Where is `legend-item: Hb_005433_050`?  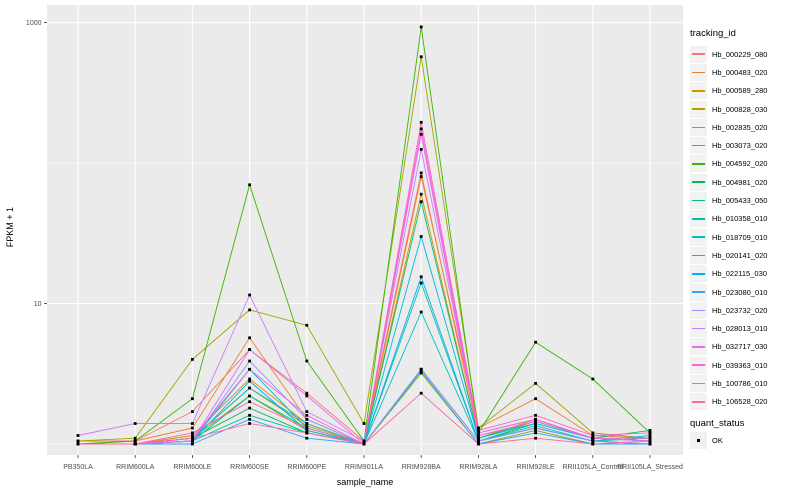
legend-item: Hb_005433_050 is located at coordinates (745, 200).